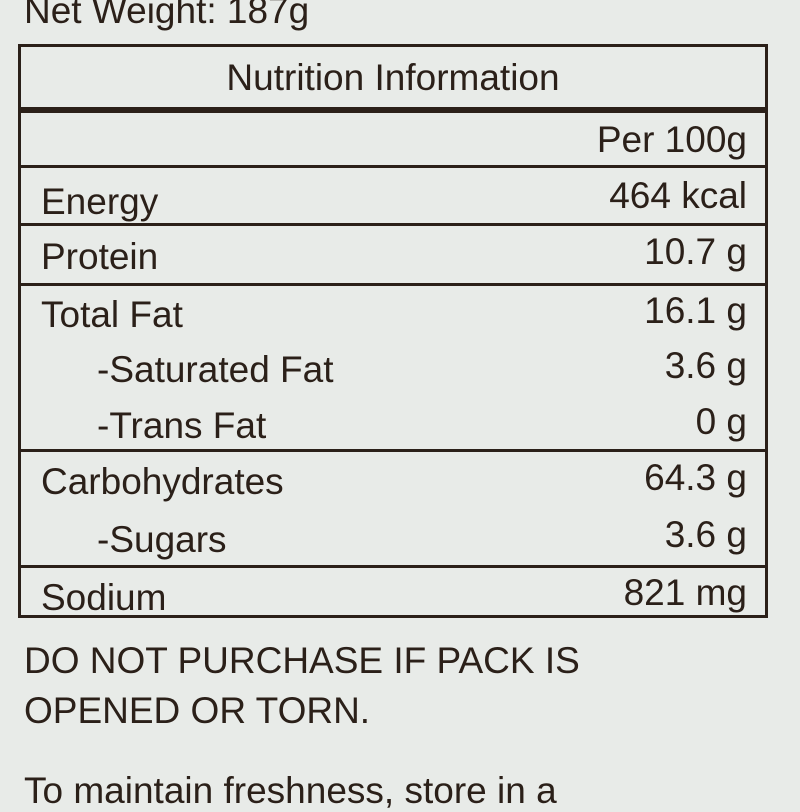 The width and height of the screenshot is (800, 812). Describe the element at coordinates (167, 15) in the screenshot. I see `net-weight: Net Weight: 187g` at that location.